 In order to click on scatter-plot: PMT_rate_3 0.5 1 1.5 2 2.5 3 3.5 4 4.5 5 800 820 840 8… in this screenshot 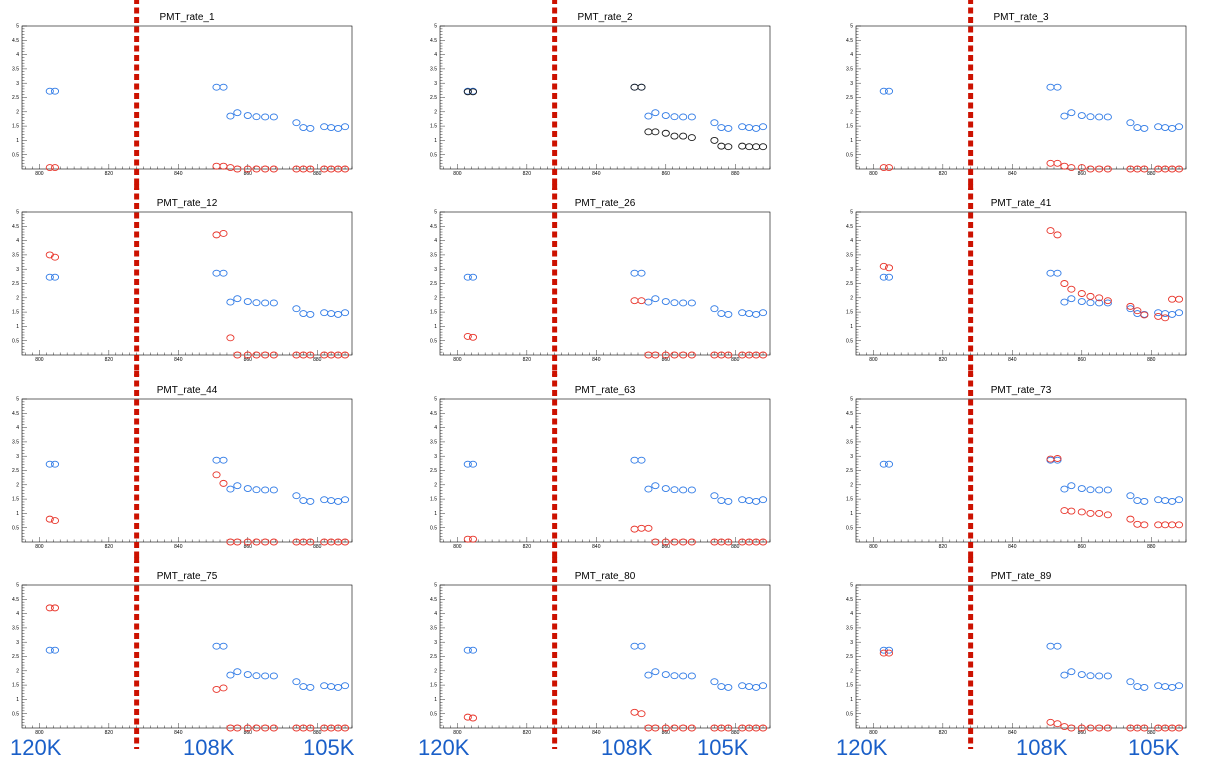, I will do `click(1016, 95)`.